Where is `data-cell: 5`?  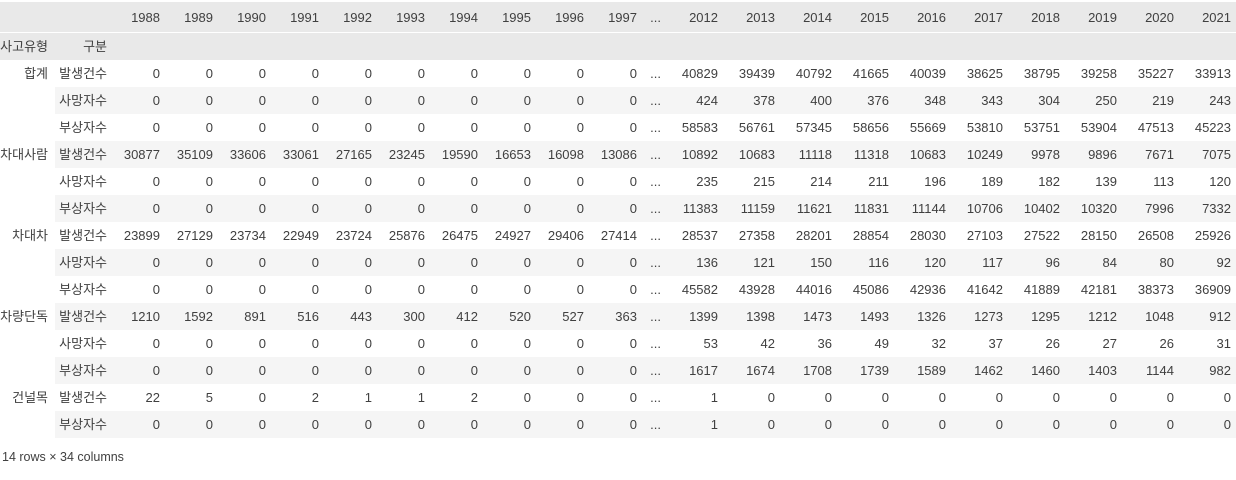
data-cell: 5 is located at coordinates (193, 397).